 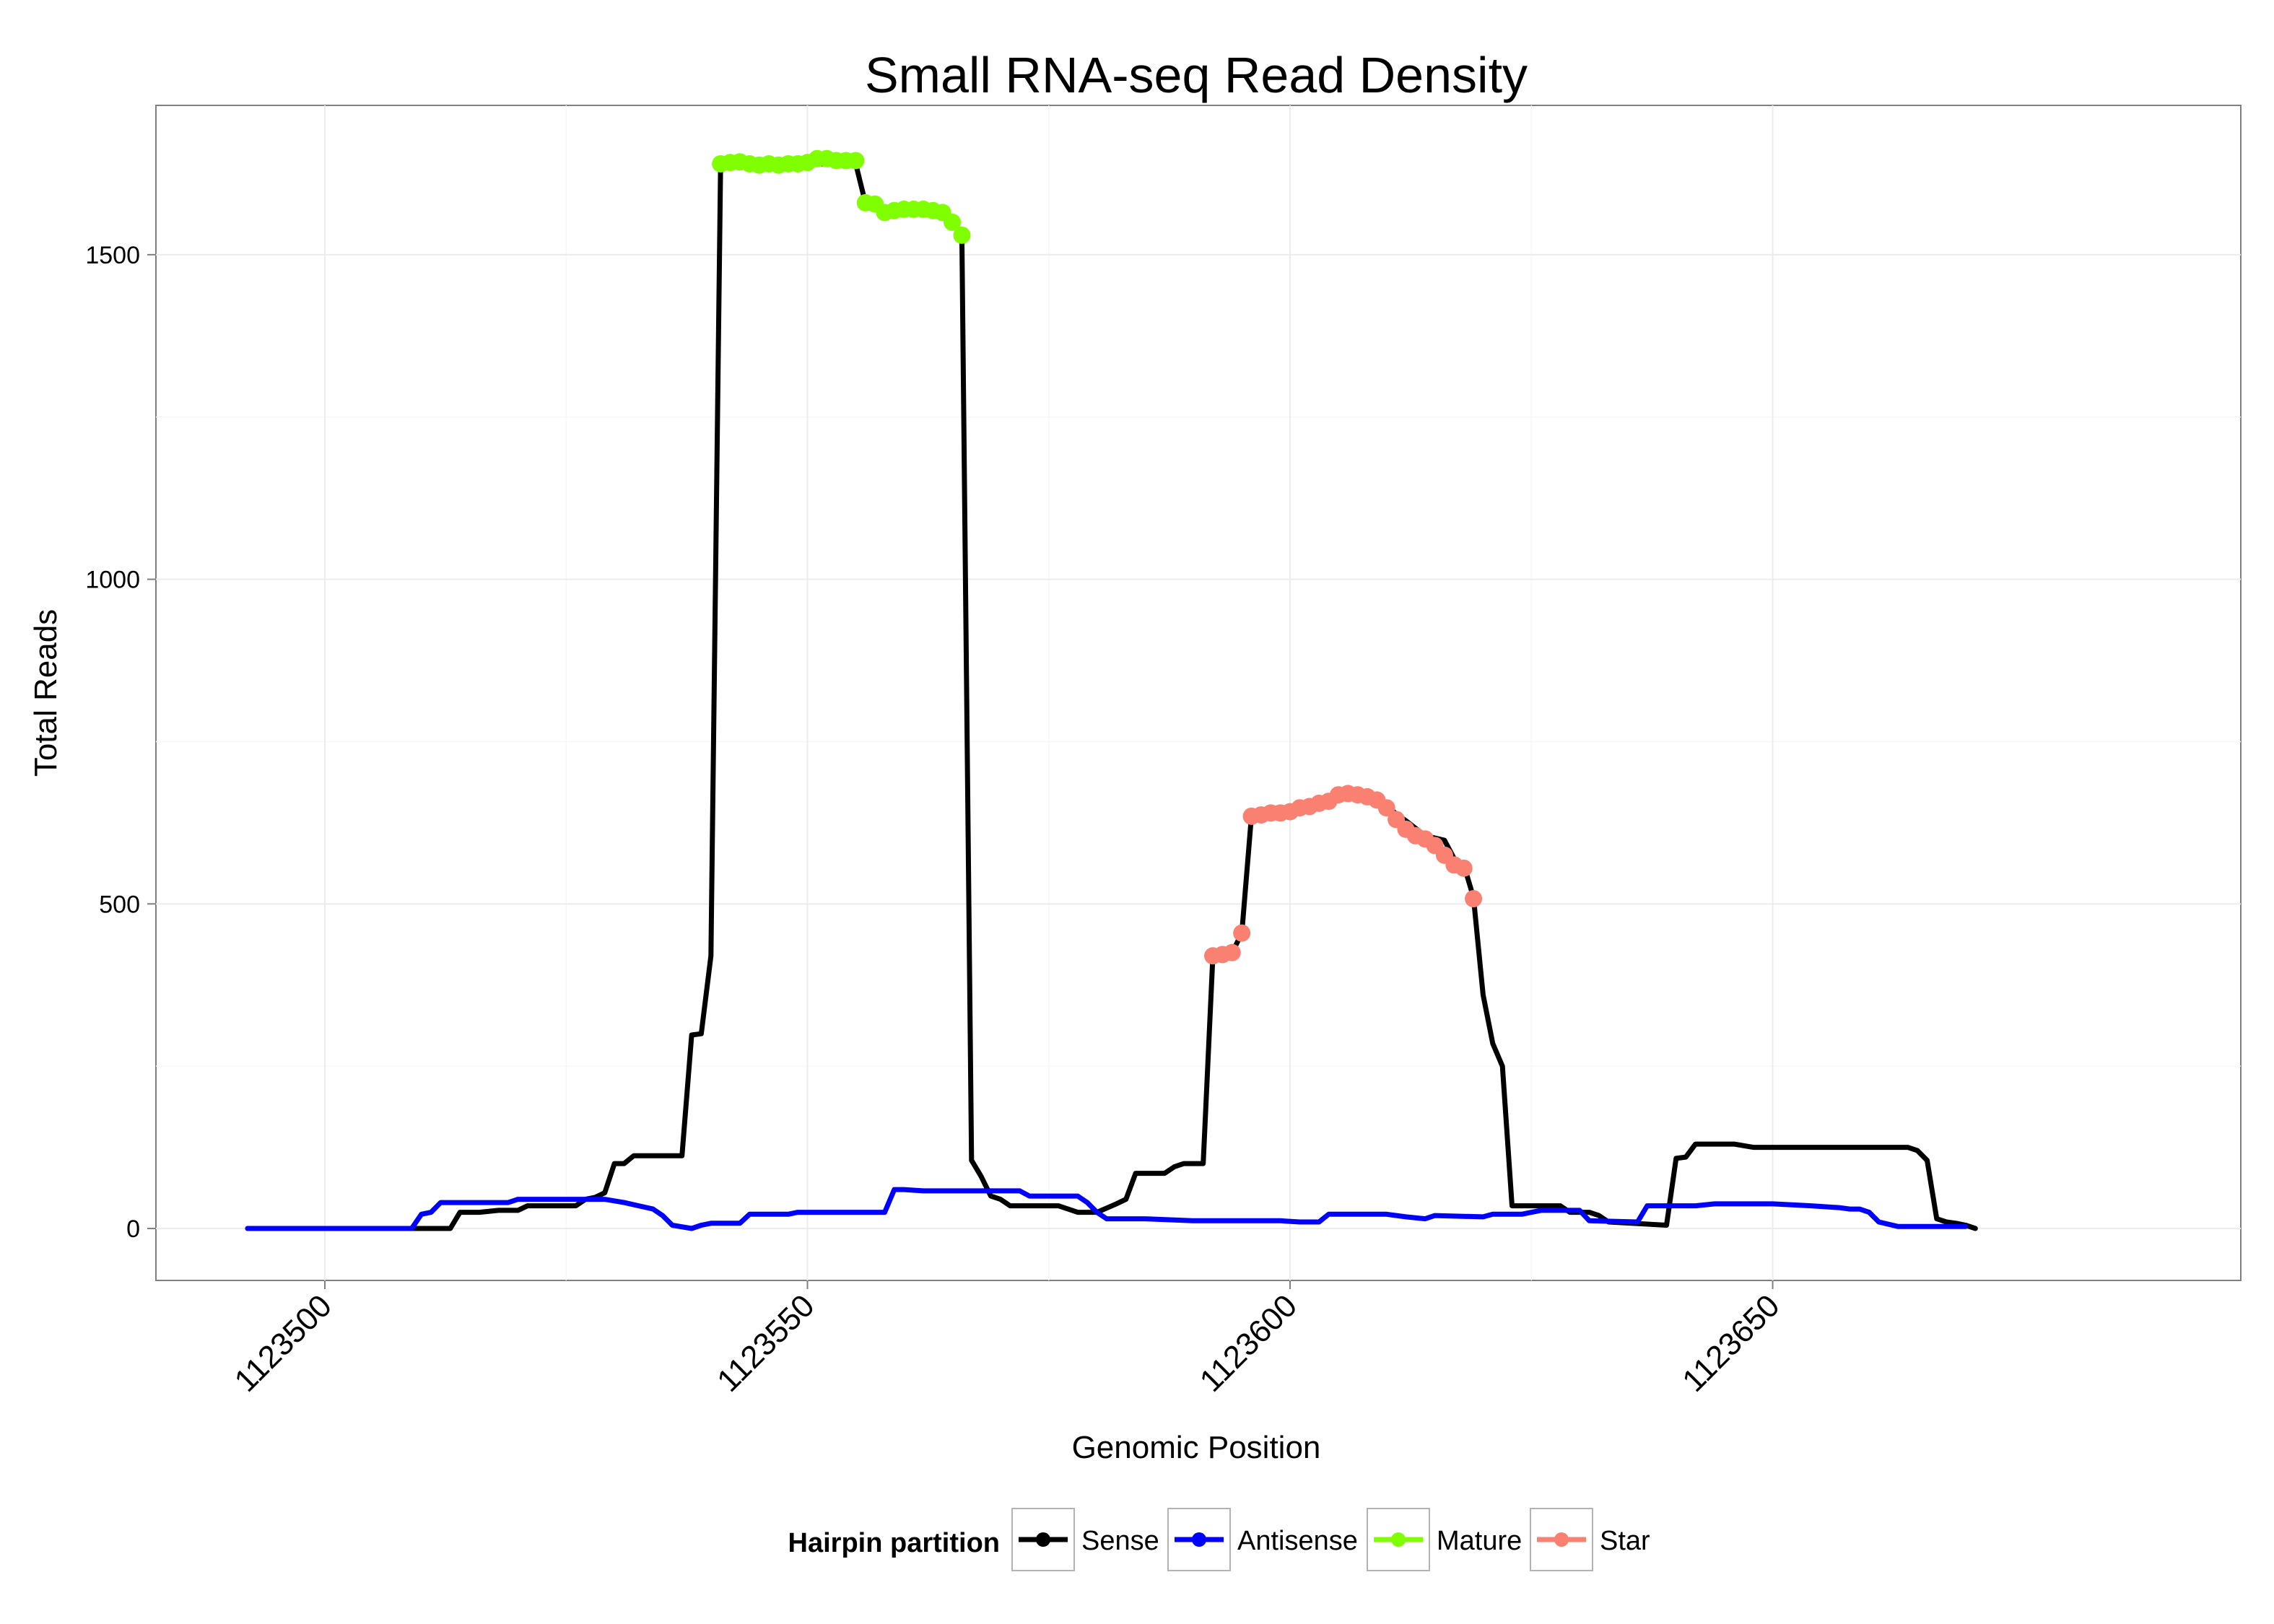 What do you see at coordinates (1249, 1343) in the screenshot?
I see `x-tick-label: 1123600` at bounding box center [1249, 1343].